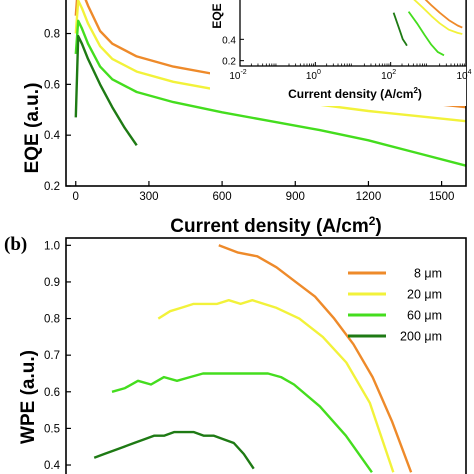 This screenshot has height=474, width=474. Describe the element at coordinates (421, 337) in the screenshot. I see `legend-label: 200 μm` at that location.